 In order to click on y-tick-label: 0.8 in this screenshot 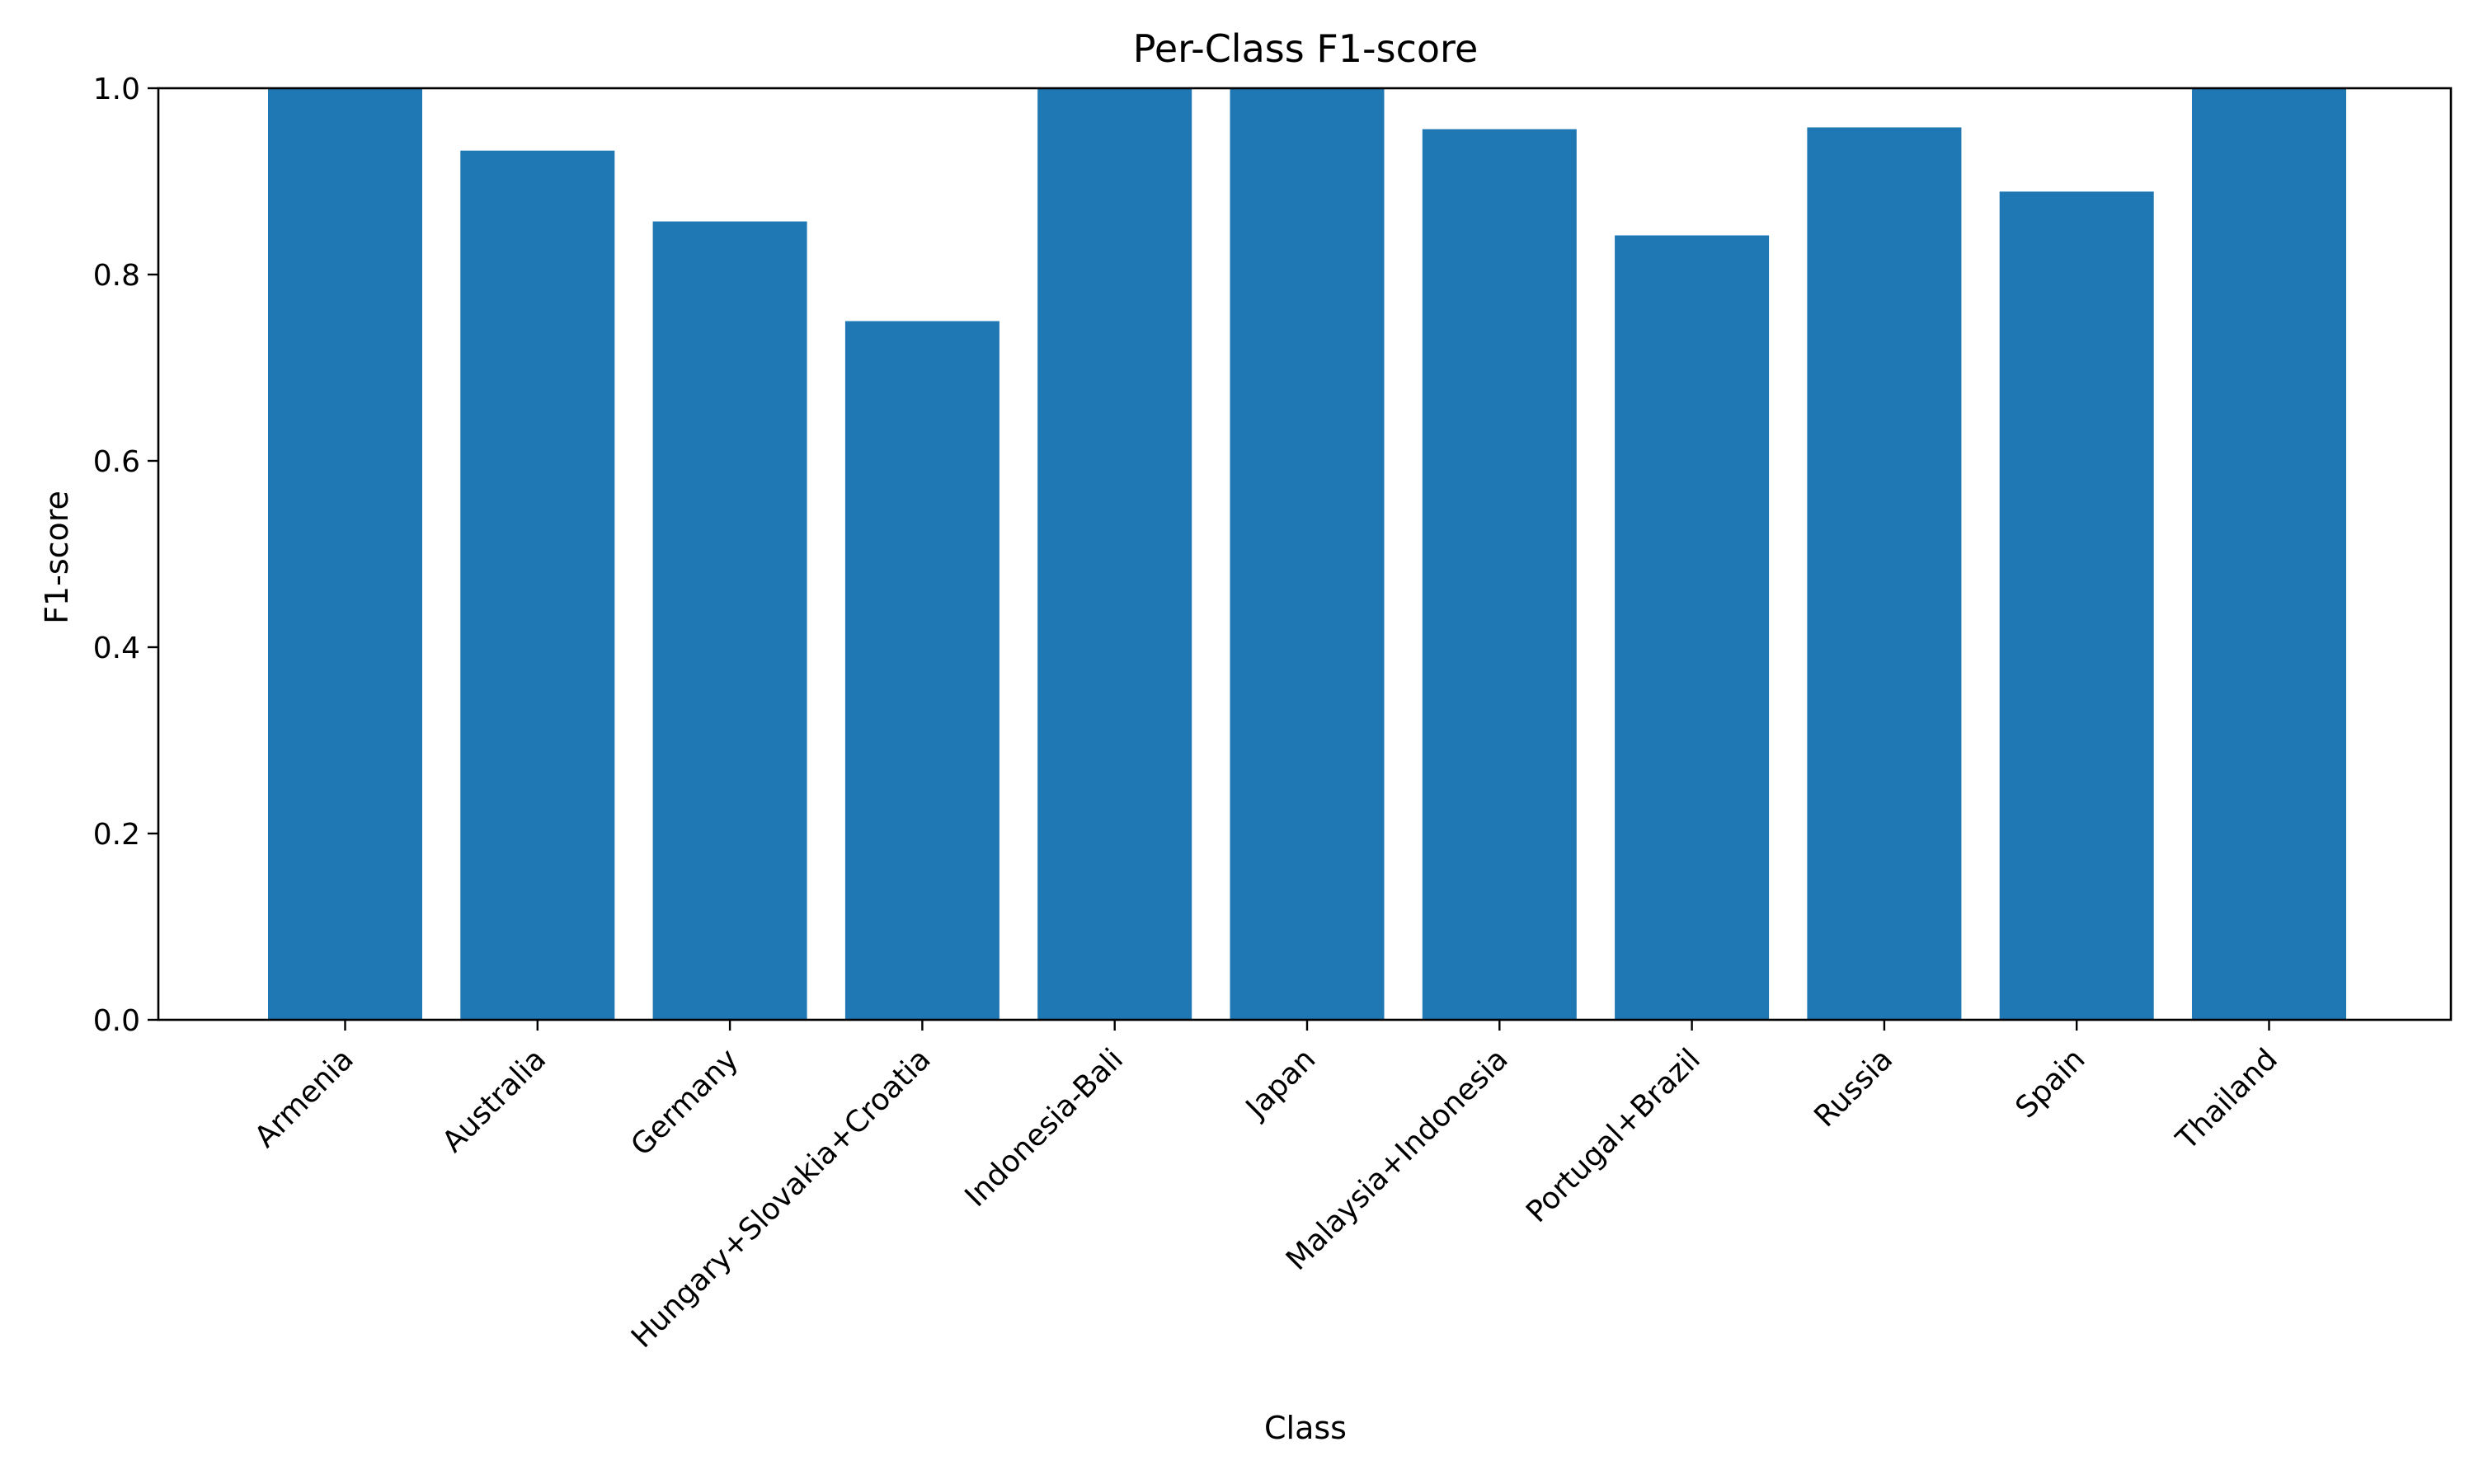, I will do `click(116, 276)`.